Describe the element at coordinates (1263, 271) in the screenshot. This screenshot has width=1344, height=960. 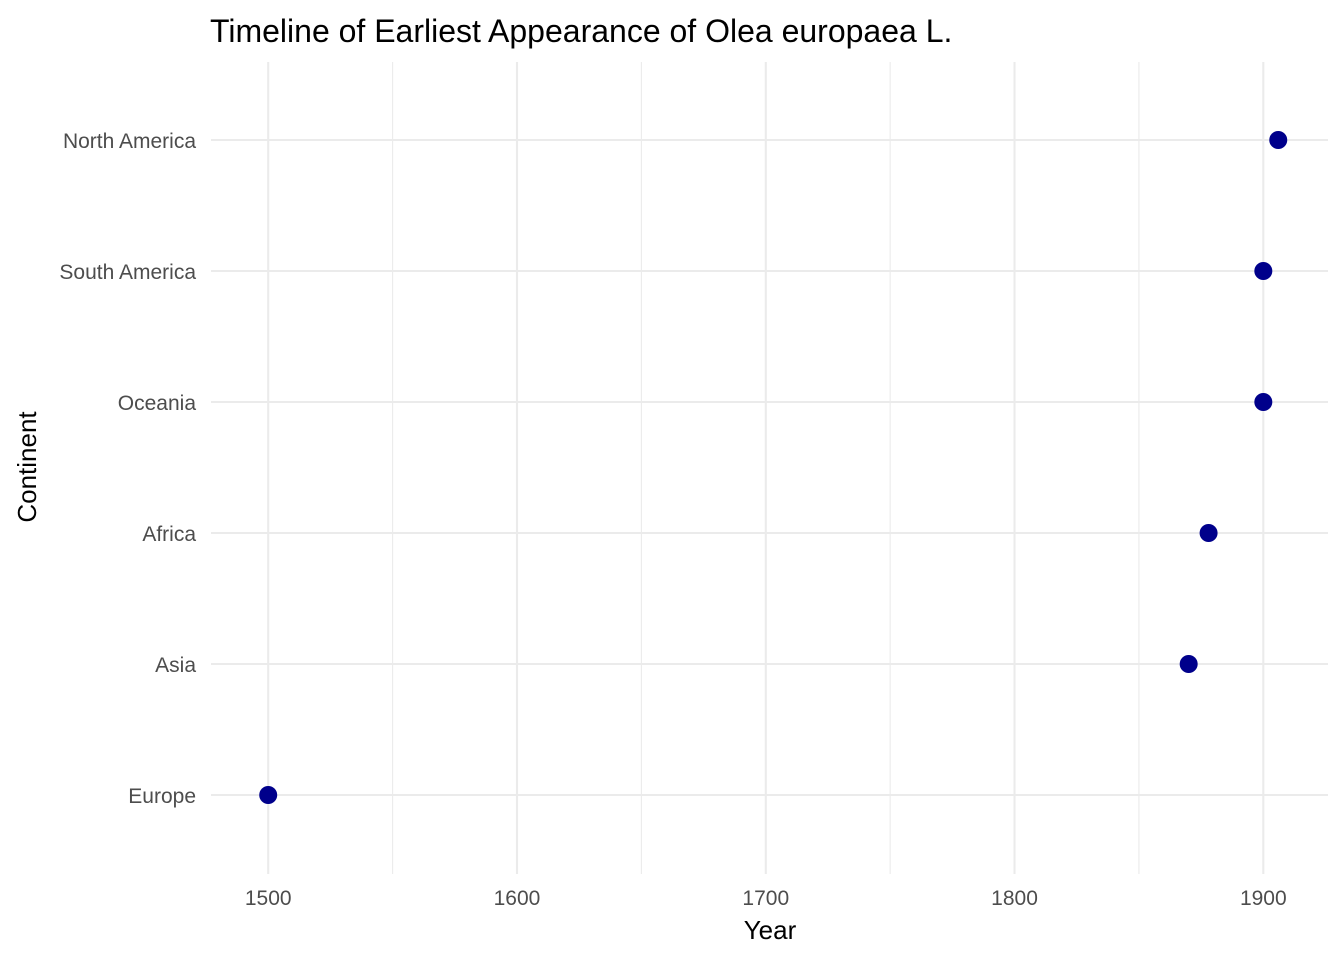
I see `point-south-america` at that location.